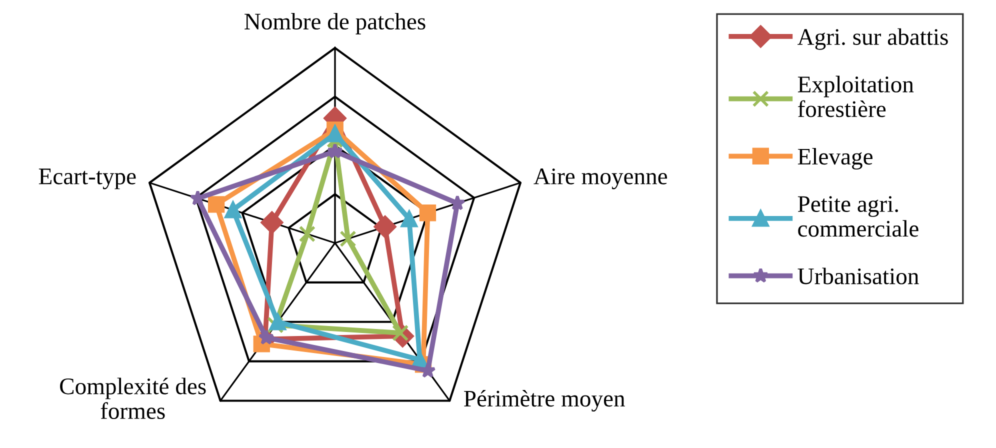 This screenshot has width=996, height=448. What do you see at coordinates (835, 159) in the screenshot?
I see `legend-label: Elevage` at bounding box center [835, 159].